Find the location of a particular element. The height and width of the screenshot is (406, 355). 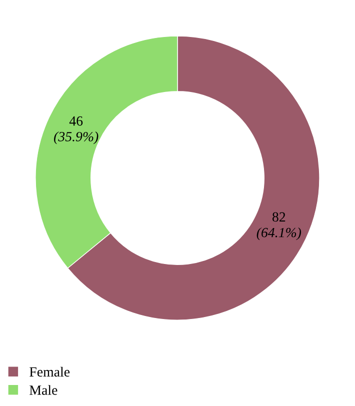

data-label: 82 (64.1%) is located at coordinates (279, 226).